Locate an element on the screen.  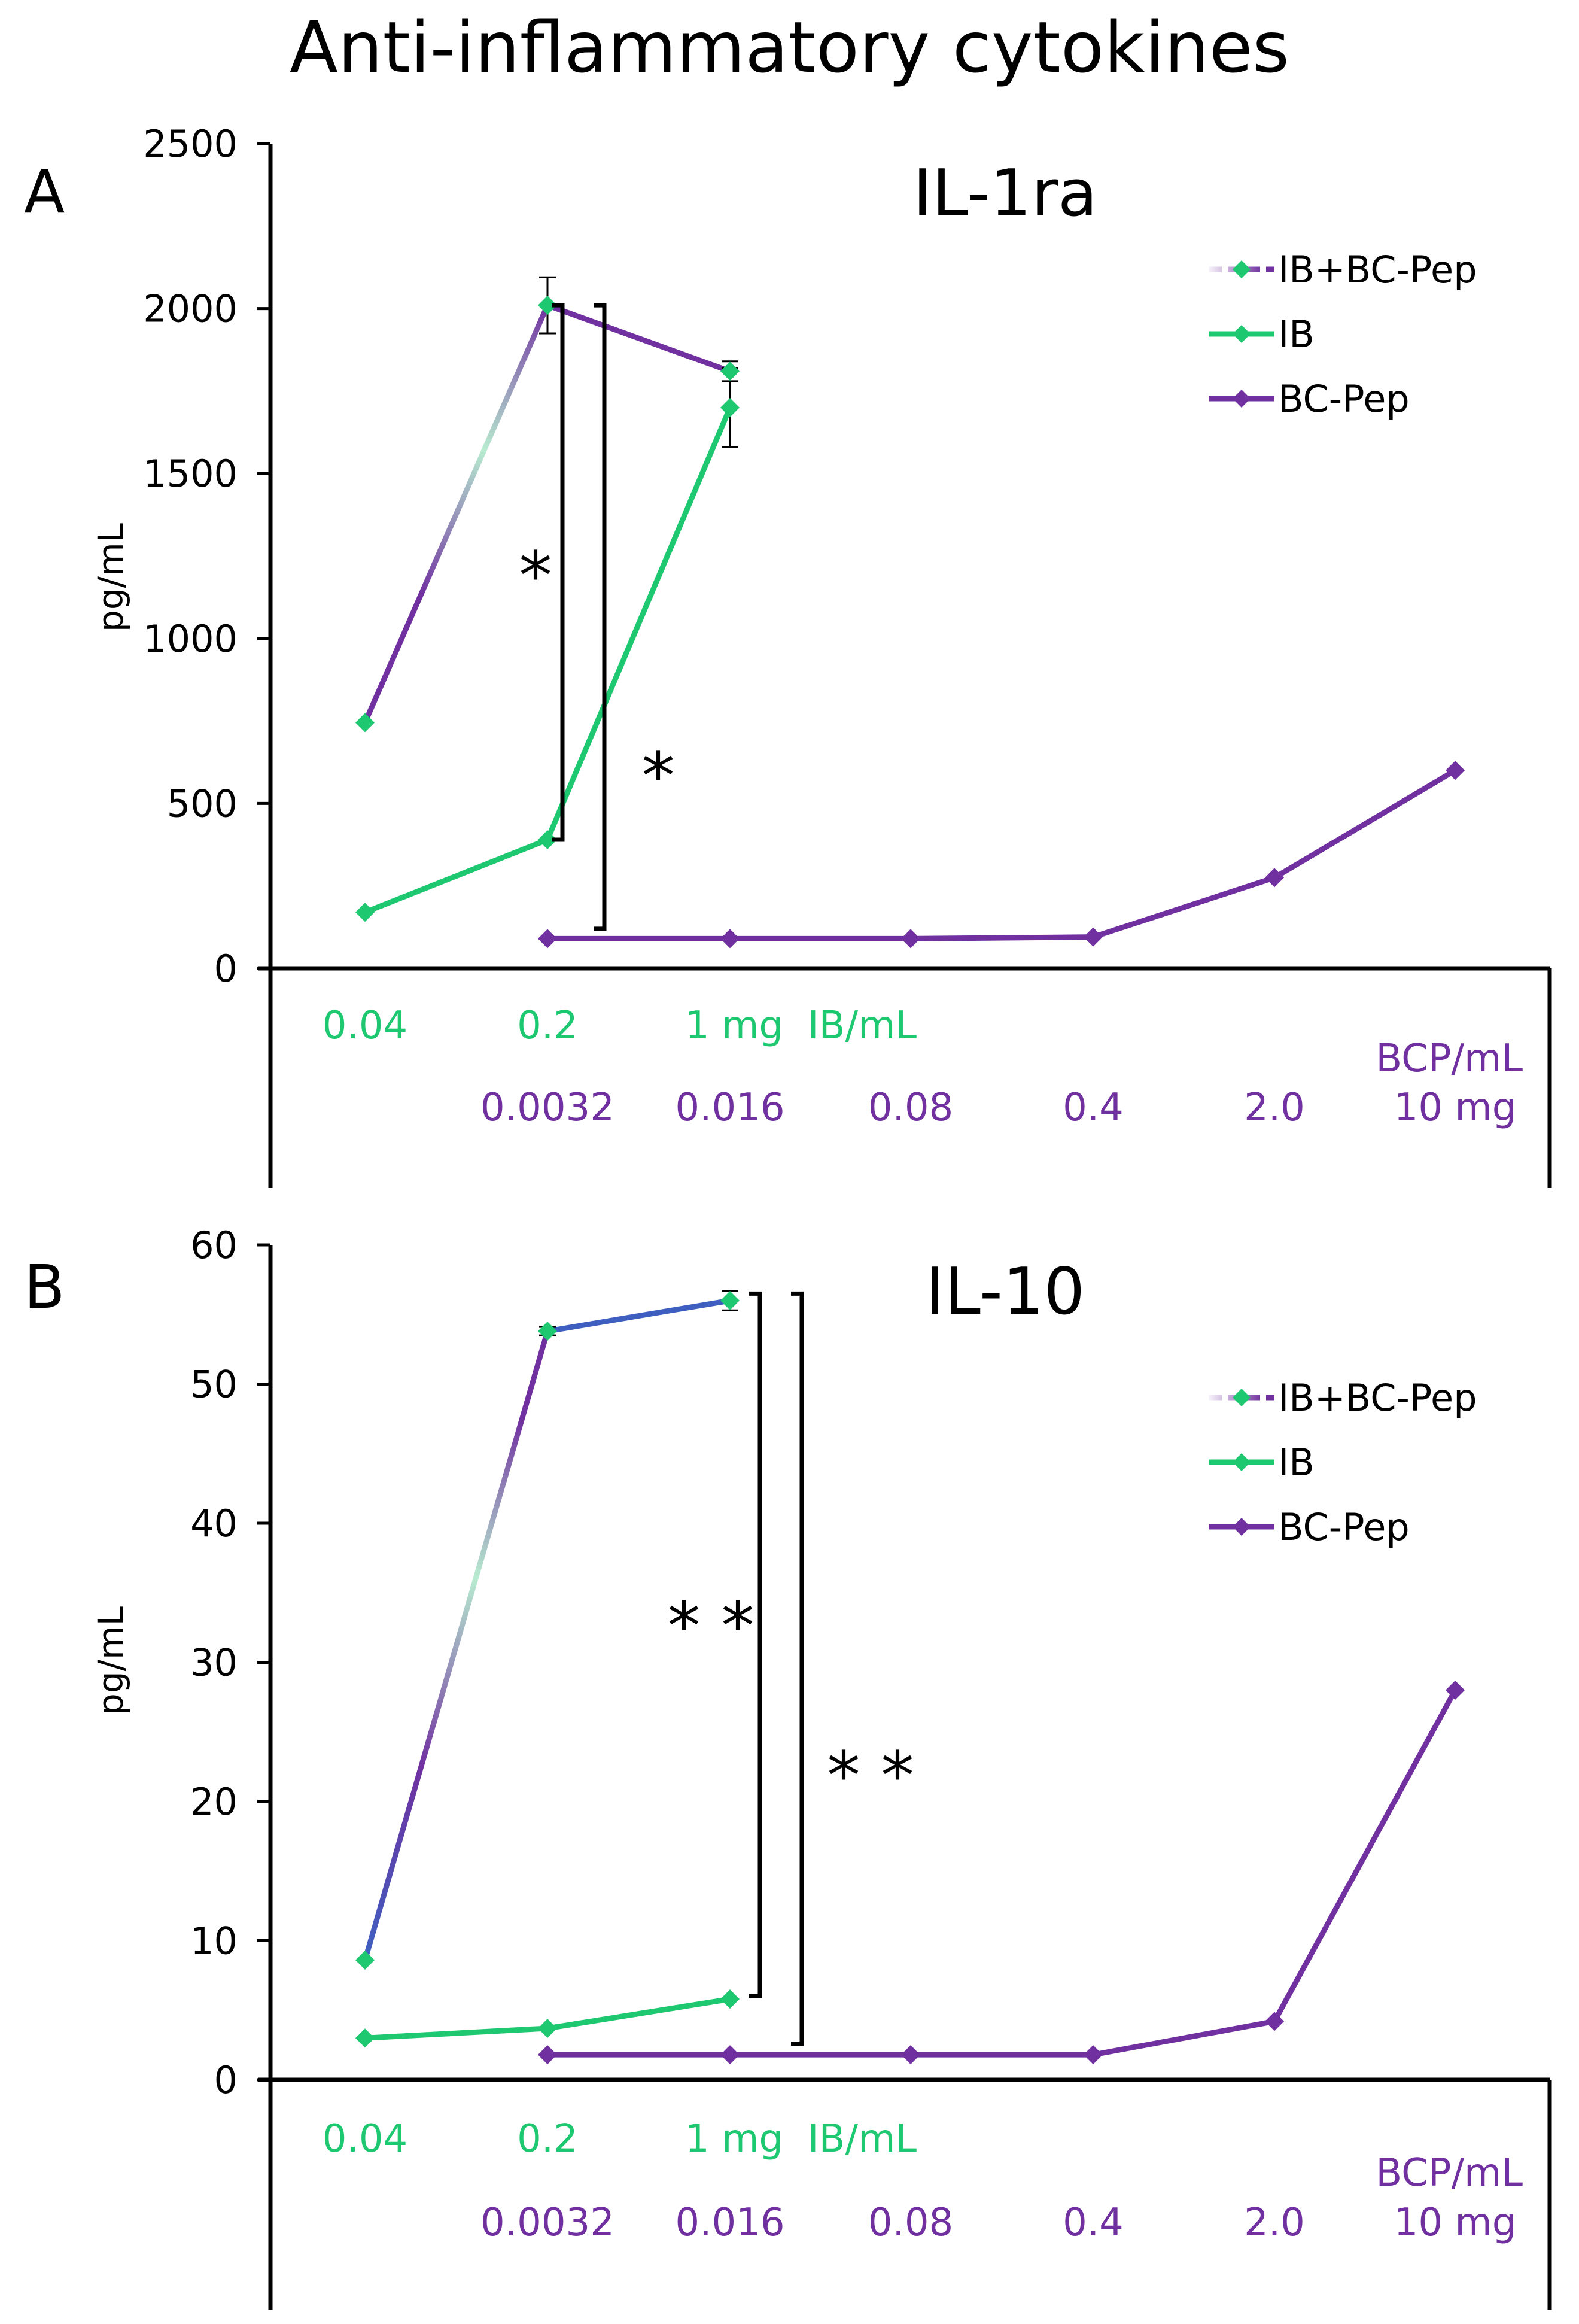
y-tick-label: 40 is located at coordinates (214, 1523).